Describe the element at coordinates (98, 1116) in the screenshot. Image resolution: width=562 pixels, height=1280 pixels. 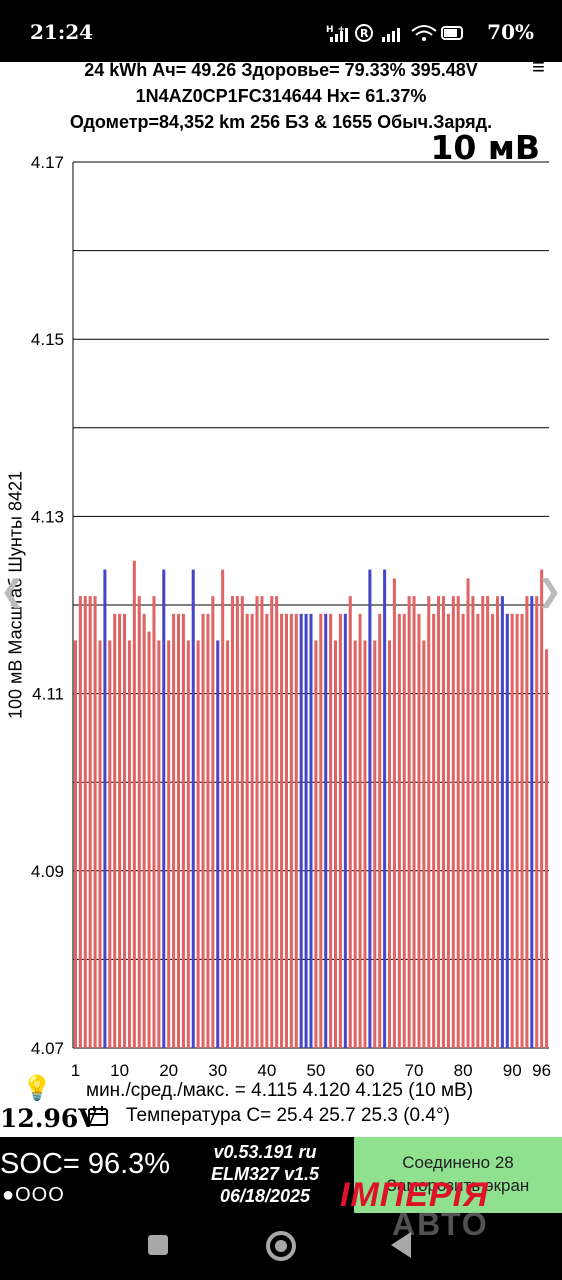
I see `calendar-icon` at that location.